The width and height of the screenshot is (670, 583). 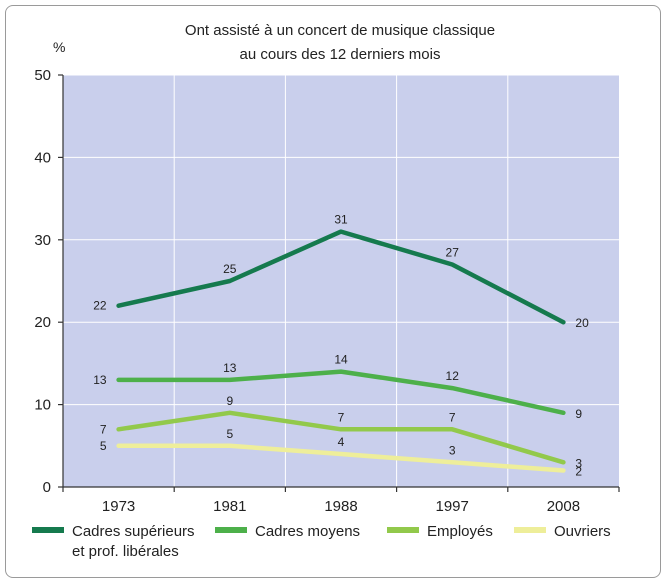 I want to click on legend-label-2: Employés, so click(x=460, y=531).